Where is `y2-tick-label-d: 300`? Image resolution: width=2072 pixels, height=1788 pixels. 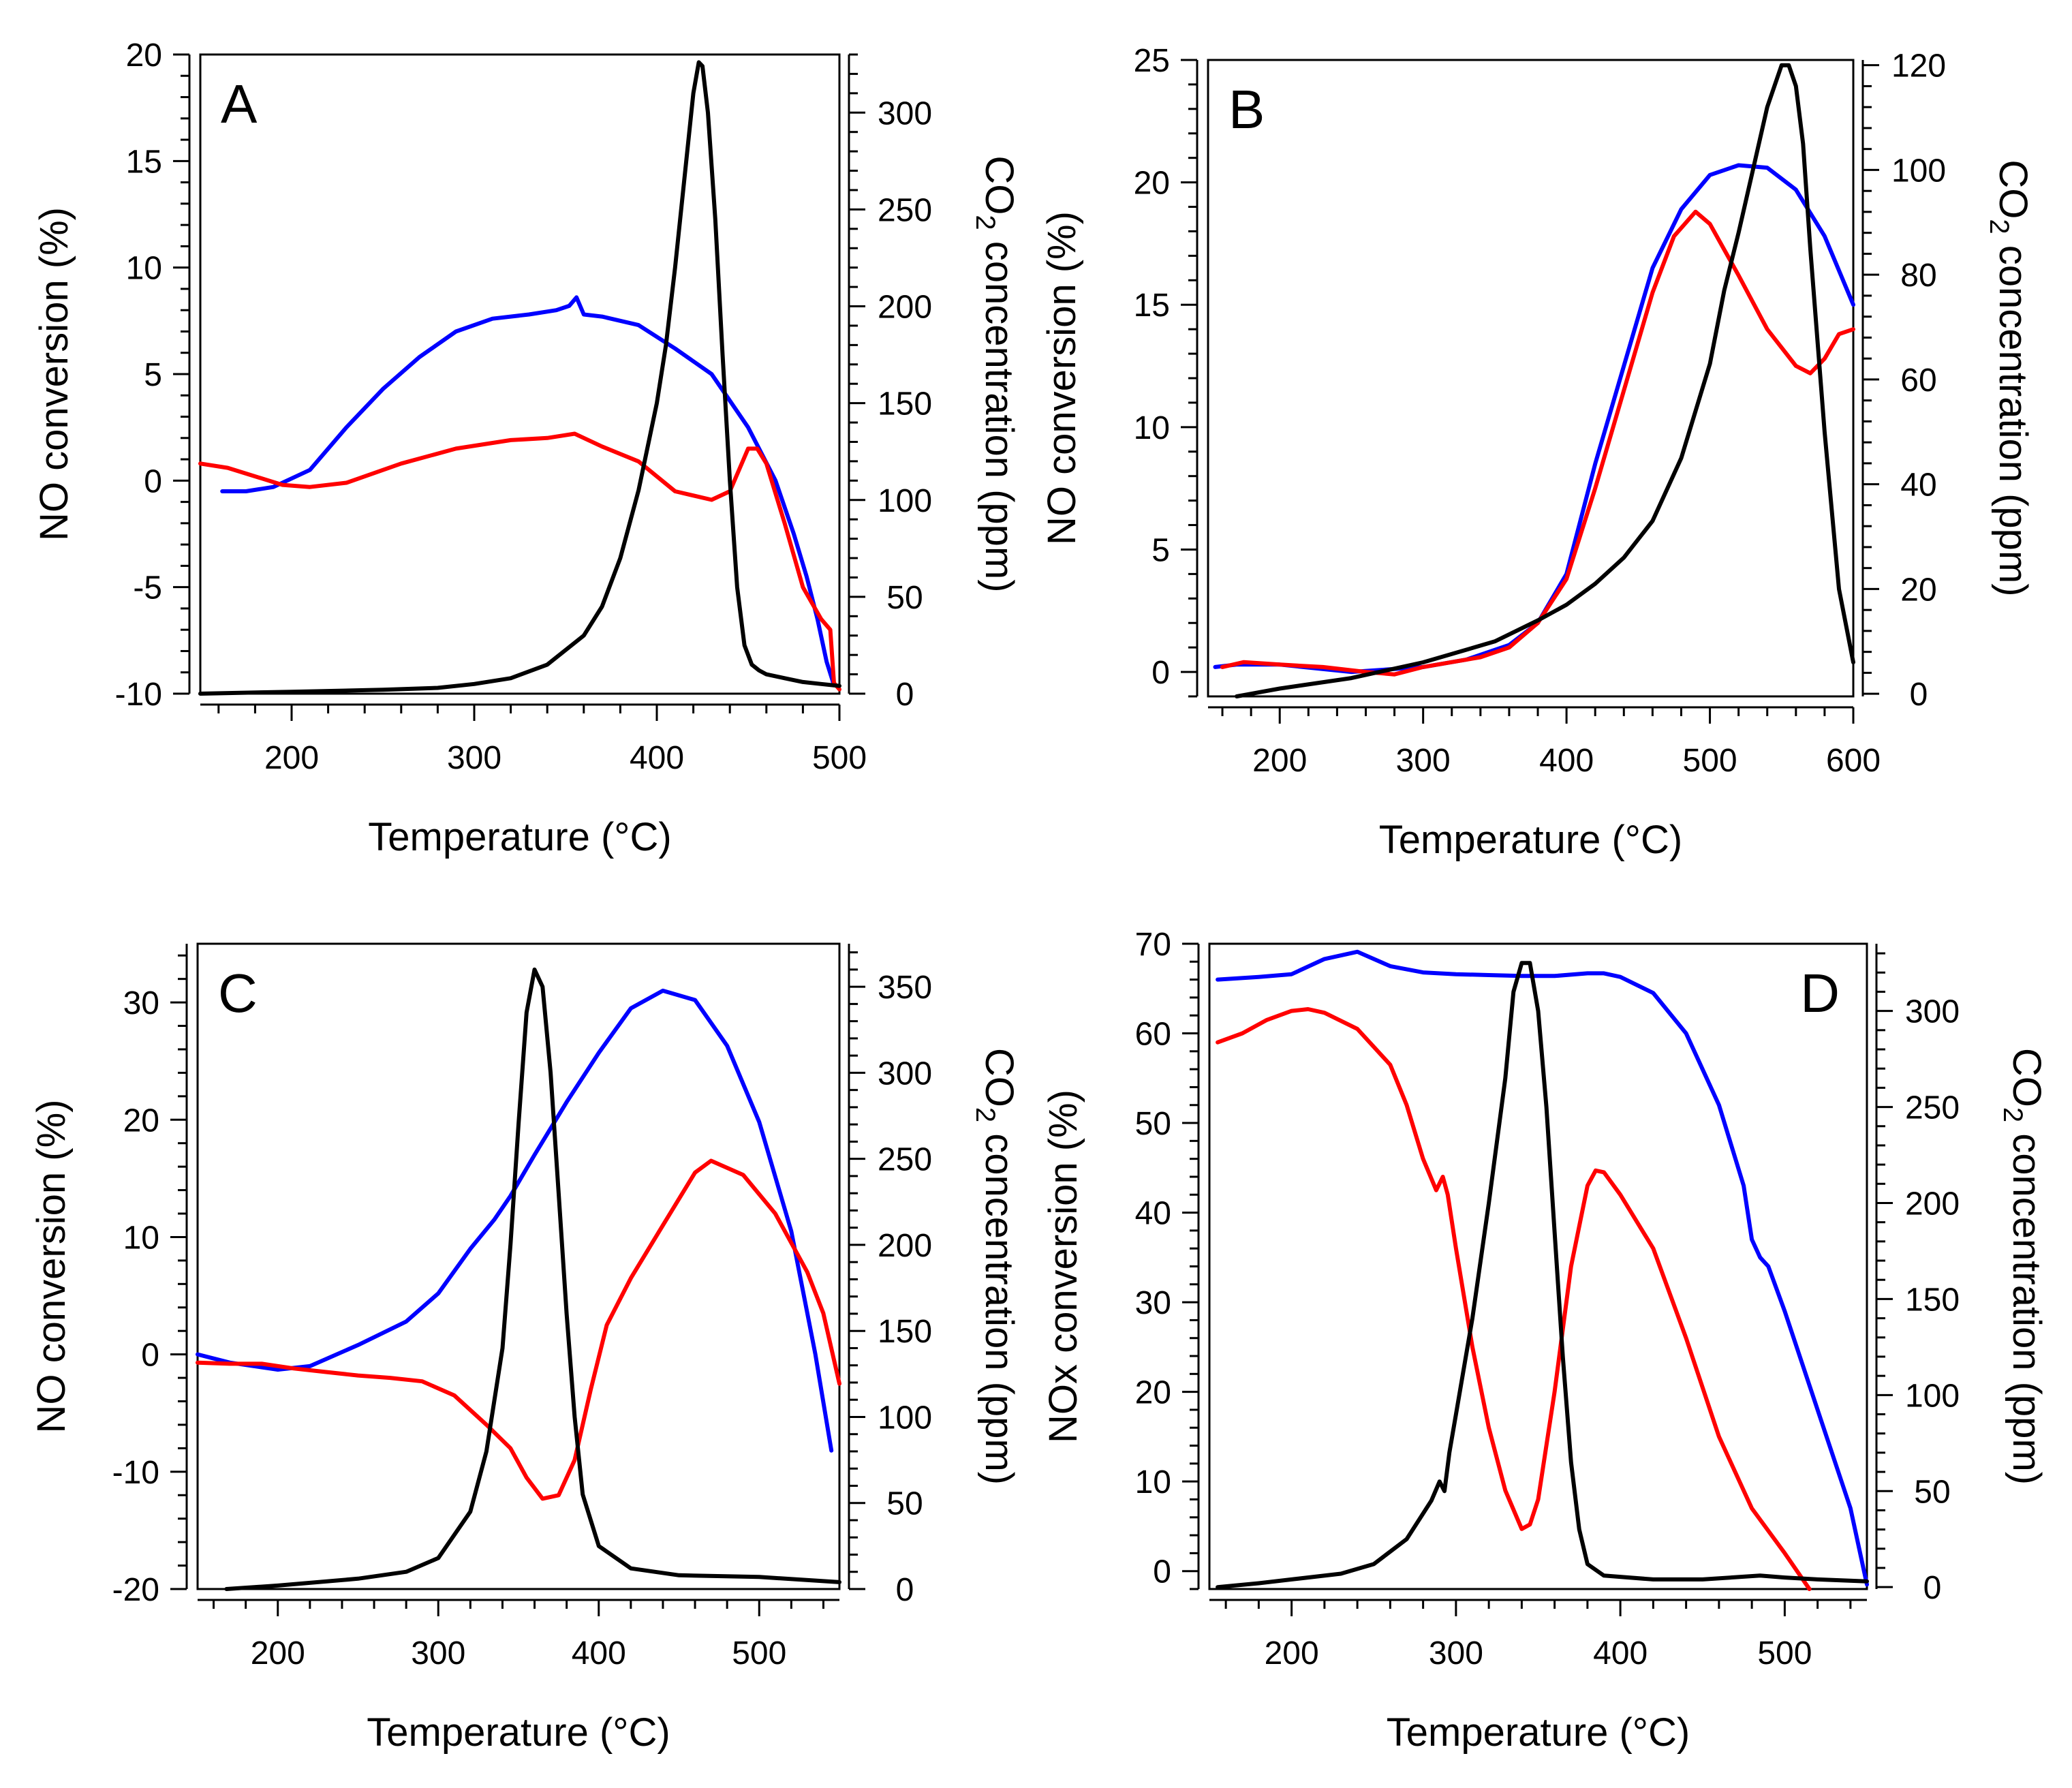
y2-tick-label-d: 300 is located at coordinates (1933, 1012).